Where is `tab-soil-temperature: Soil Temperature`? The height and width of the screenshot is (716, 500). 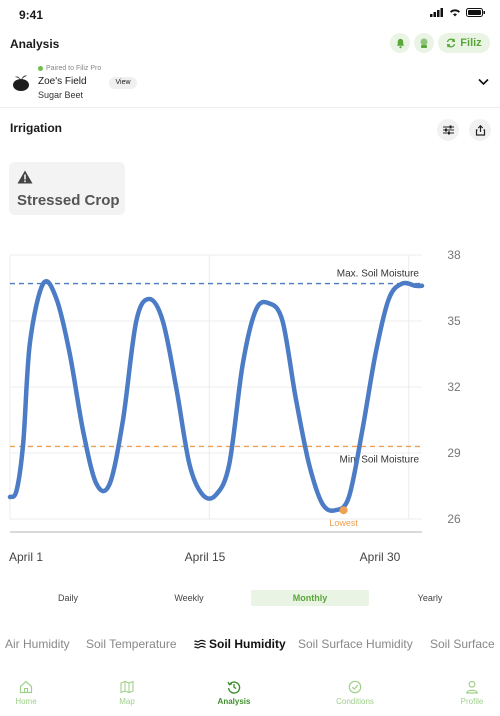
tab-soil-temperature: Soil Temperature is located at coordinates (131, 644).